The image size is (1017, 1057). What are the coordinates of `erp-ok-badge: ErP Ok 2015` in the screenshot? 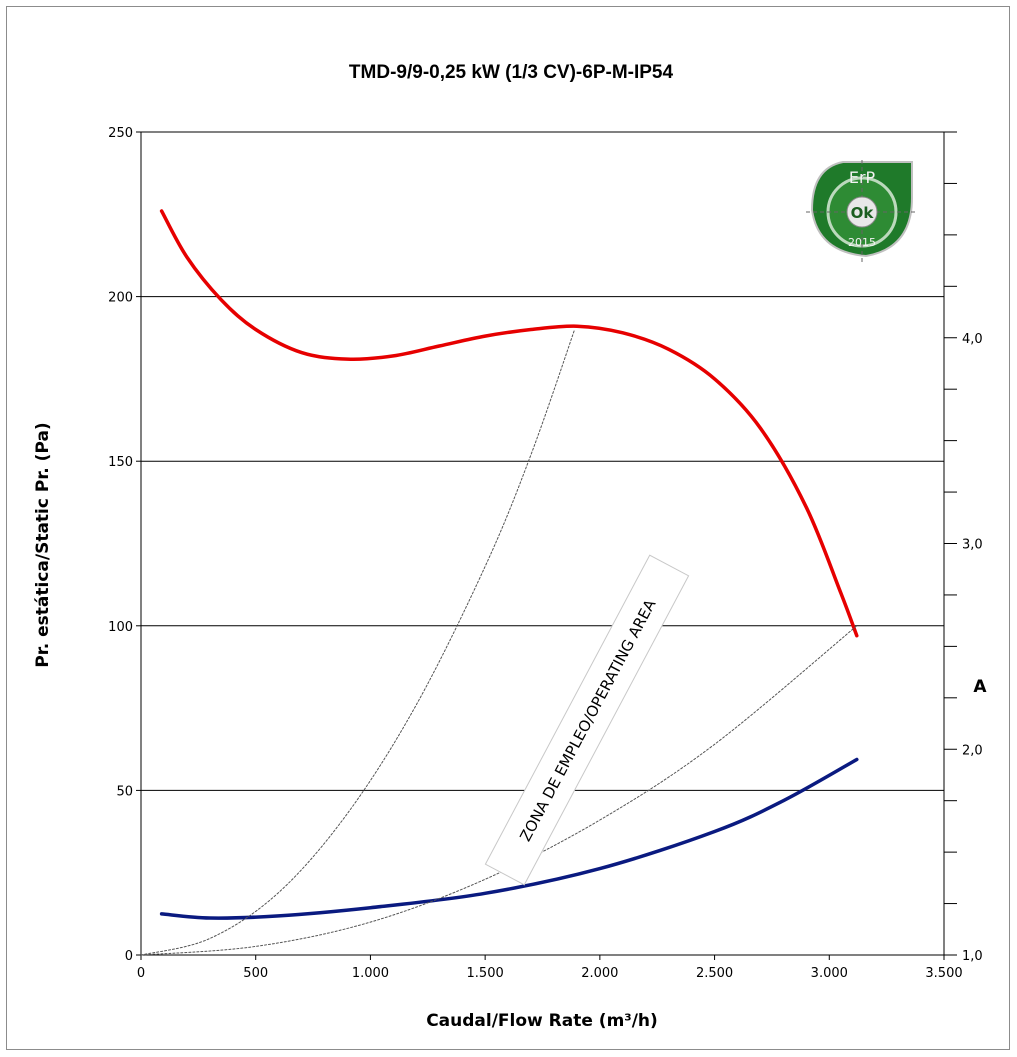 It's located at (862, 211).